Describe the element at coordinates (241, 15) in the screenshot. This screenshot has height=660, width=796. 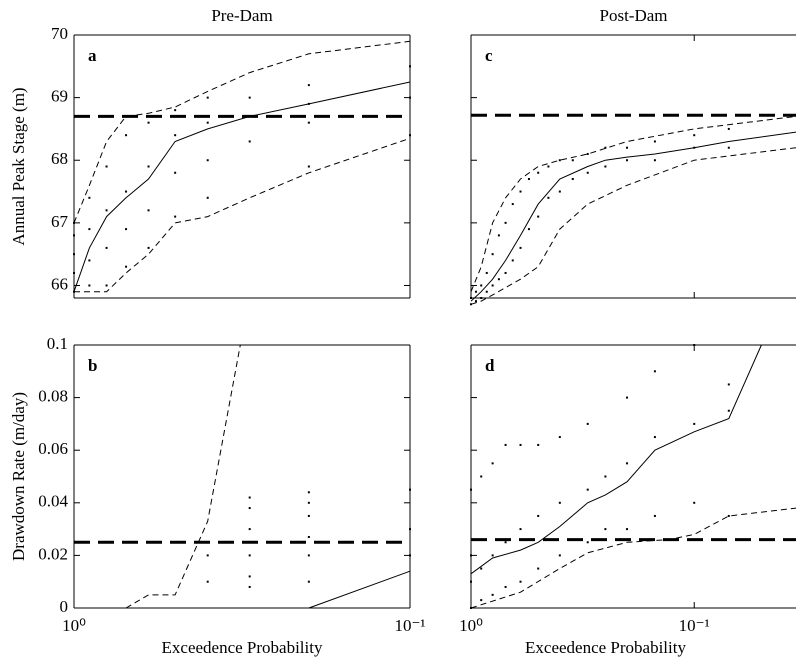
I see `column-title: Pre-Dam` at that location.